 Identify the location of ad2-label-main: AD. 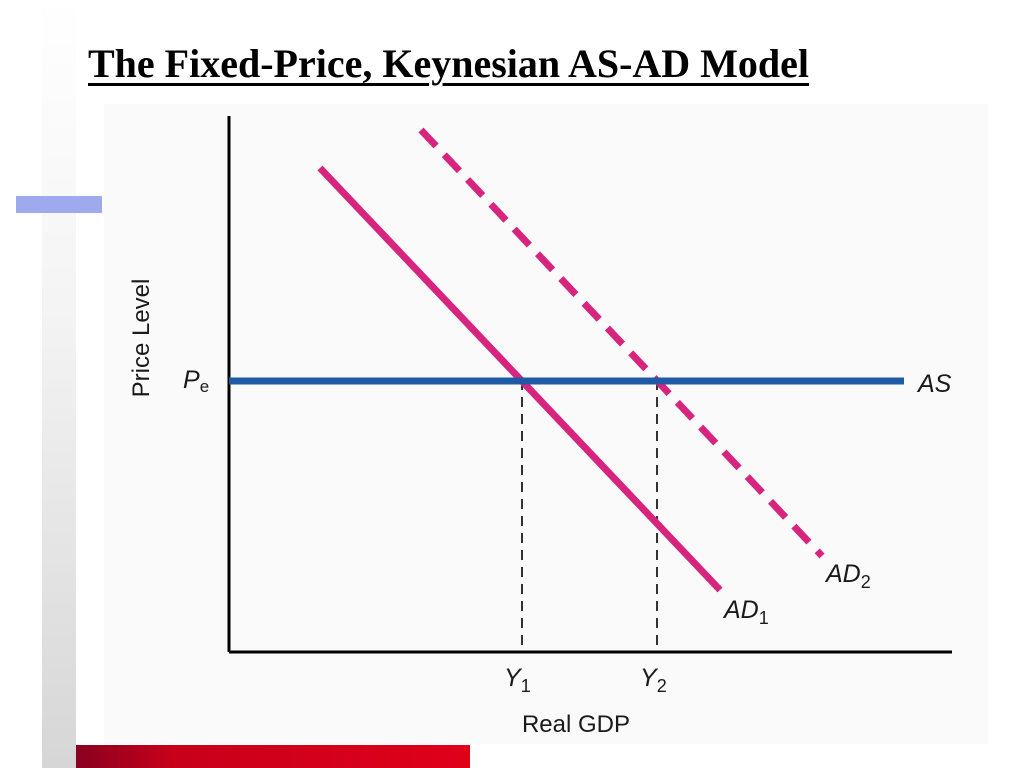
(842, 574).